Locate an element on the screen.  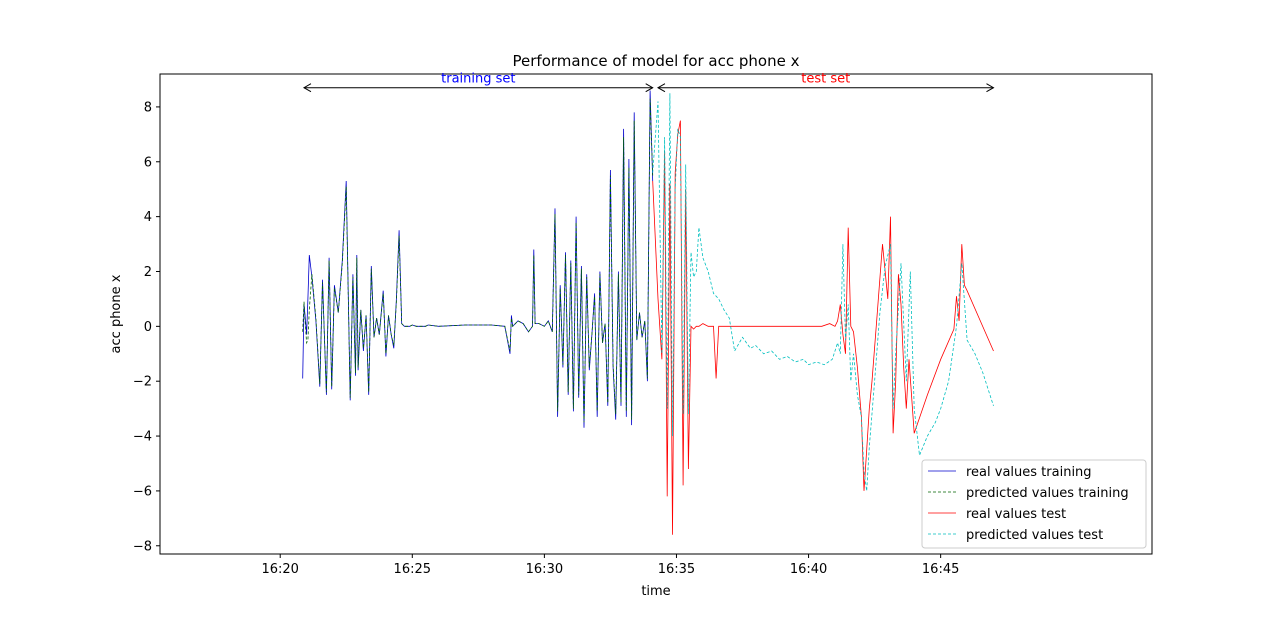
y-tick-label: 6 is located at coordinates (148, 162).